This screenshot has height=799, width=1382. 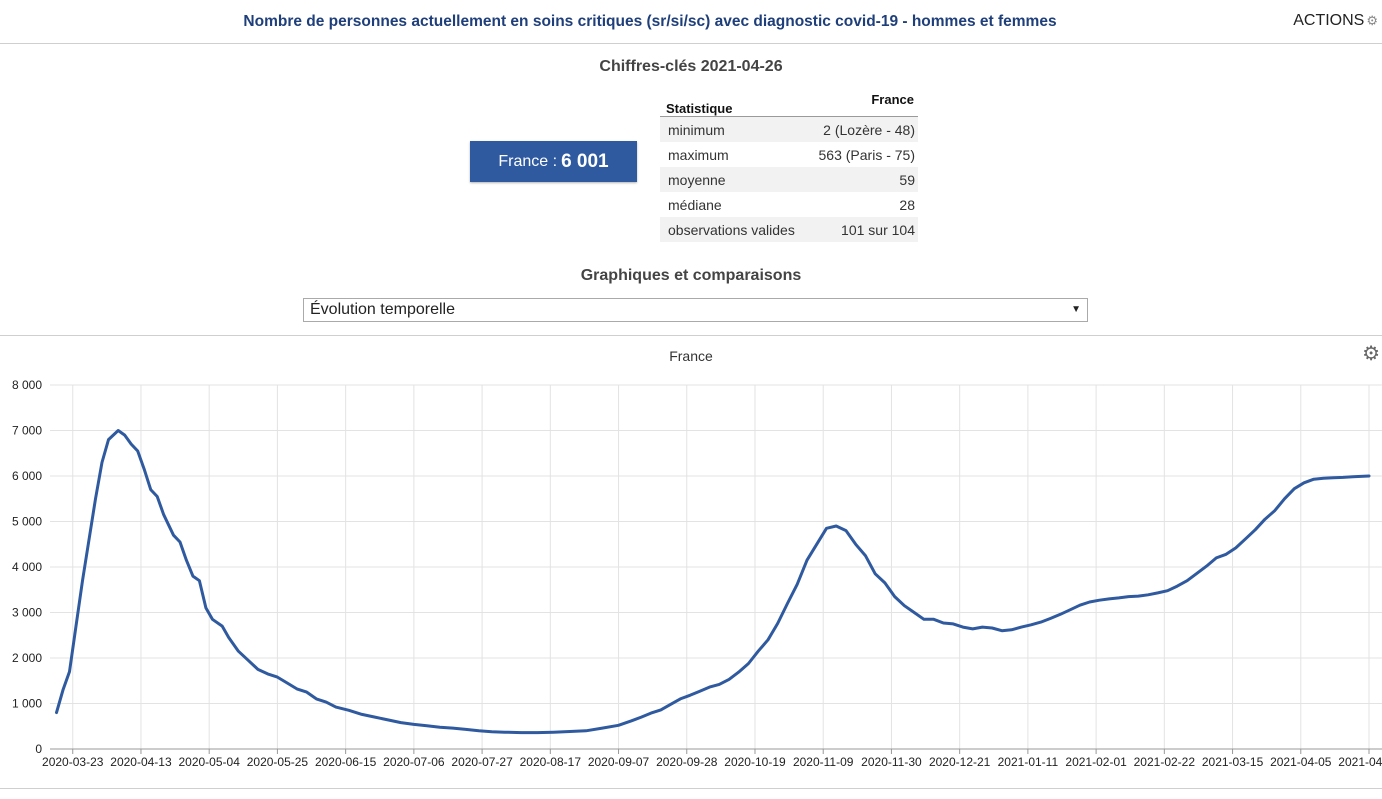 I want to click on x-tick-label: 2020-07-06, so click(x=414, y=762).